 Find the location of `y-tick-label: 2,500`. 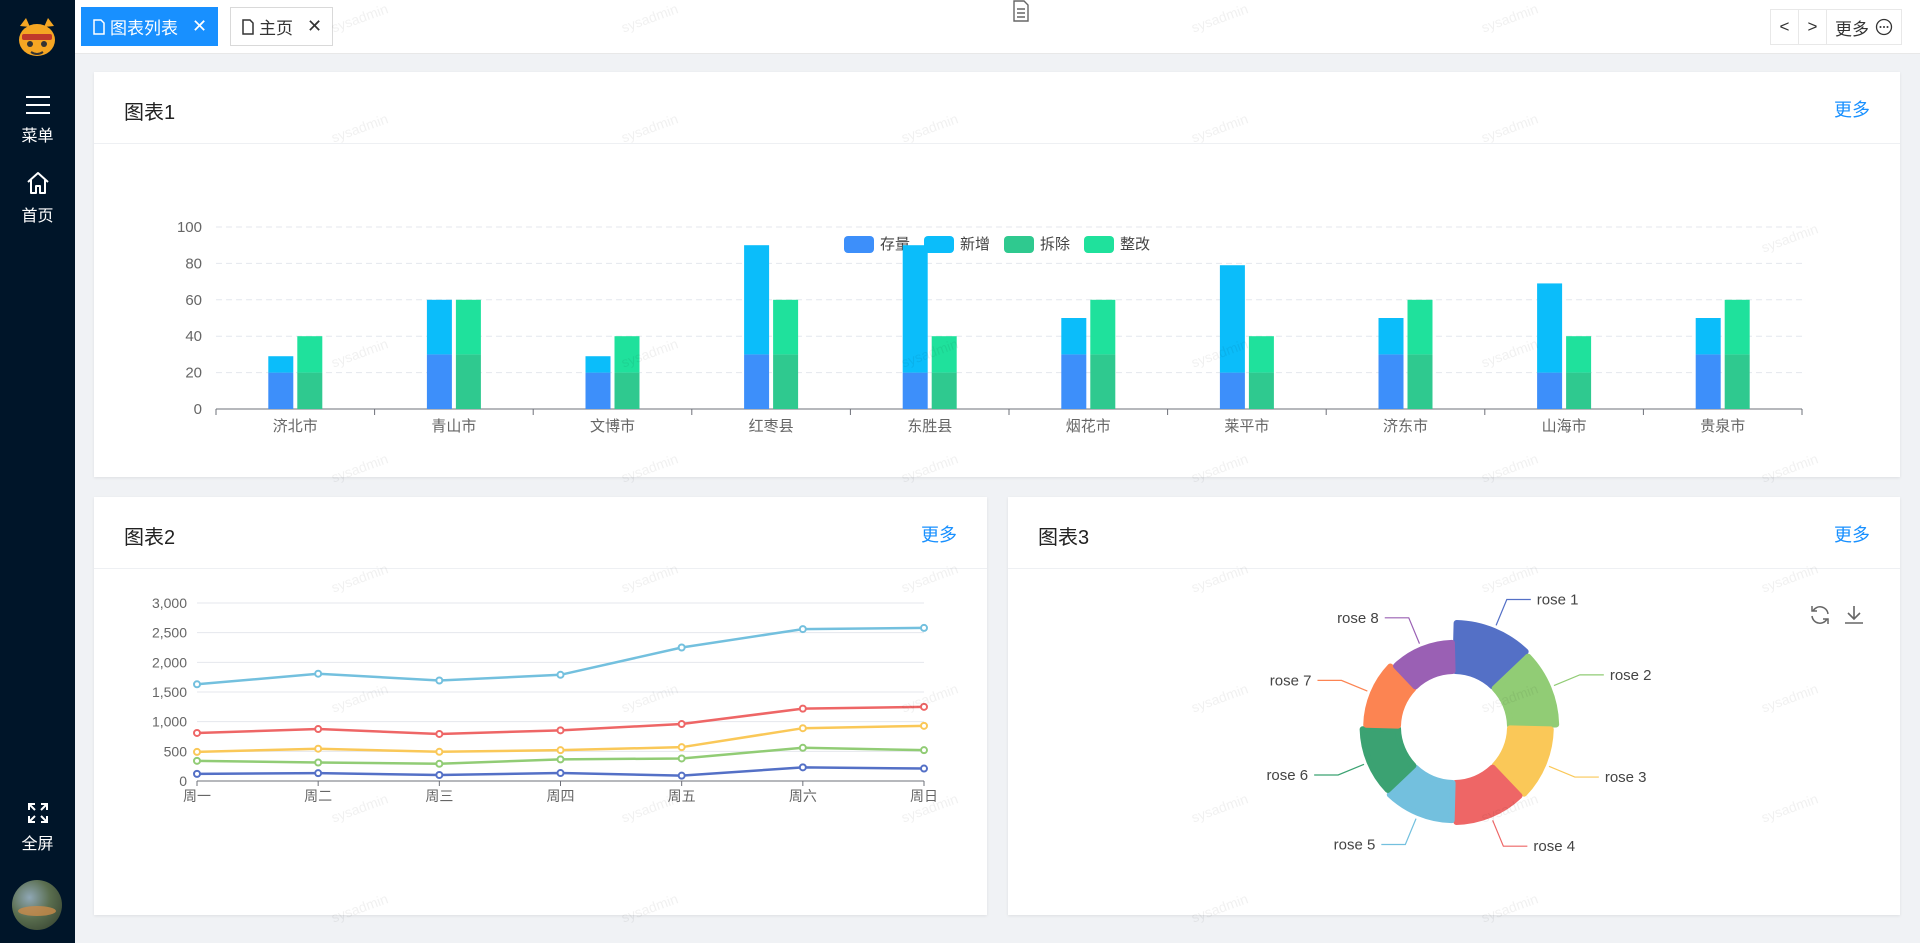

y-tick-label: 2,500 is located at coordinates (169, 633).